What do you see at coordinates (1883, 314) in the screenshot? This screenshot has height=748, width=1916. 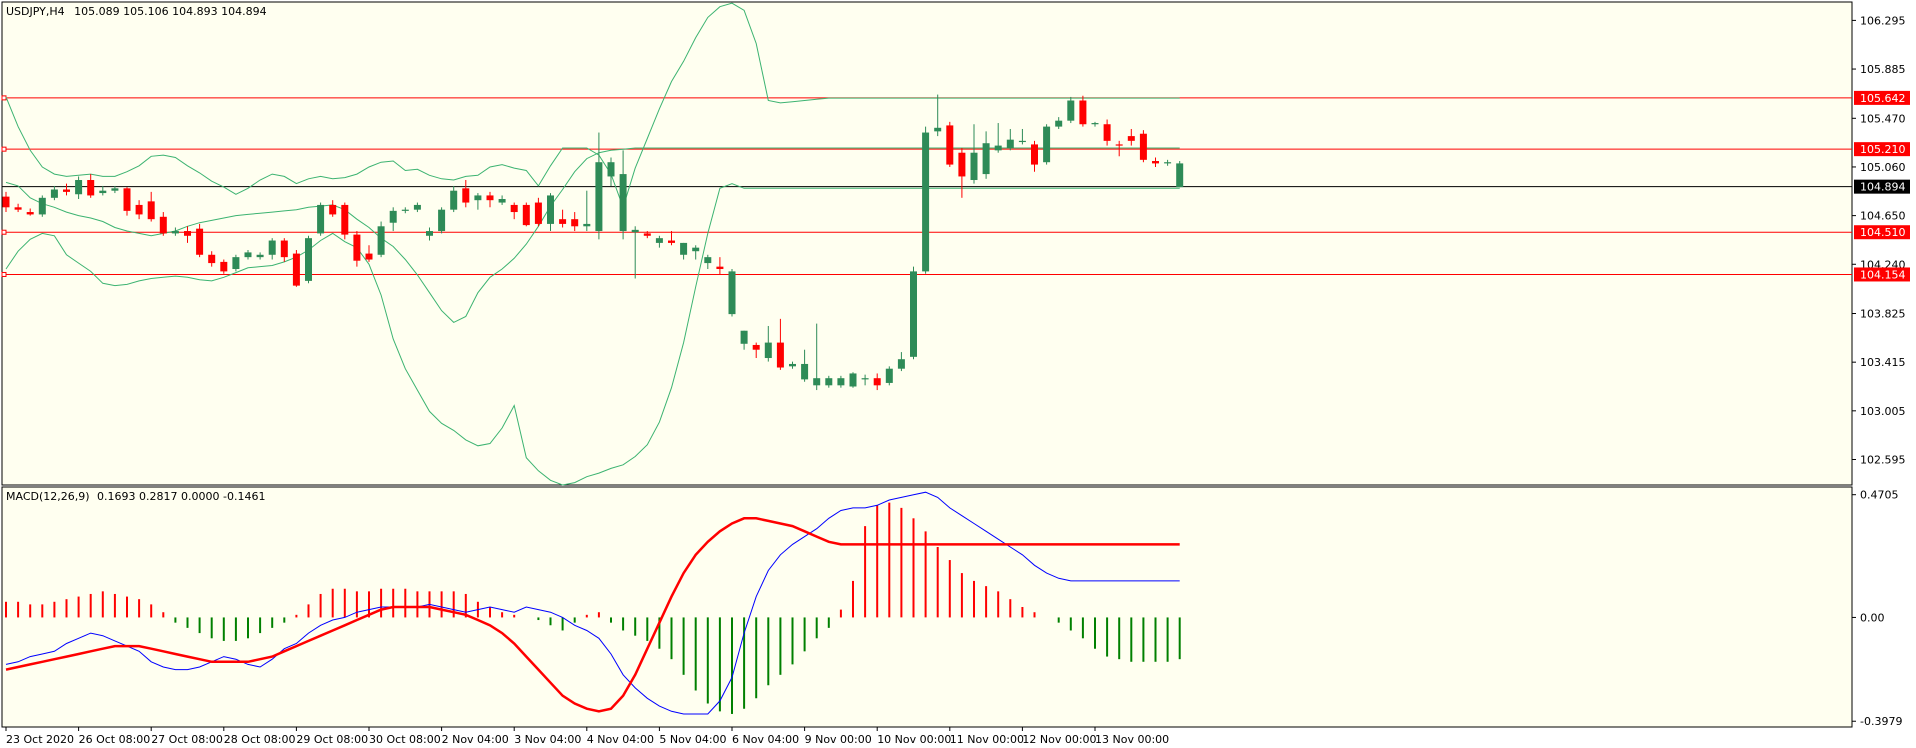 I see `price-tick-label: 103.825` at bounding box center [1883, 314].